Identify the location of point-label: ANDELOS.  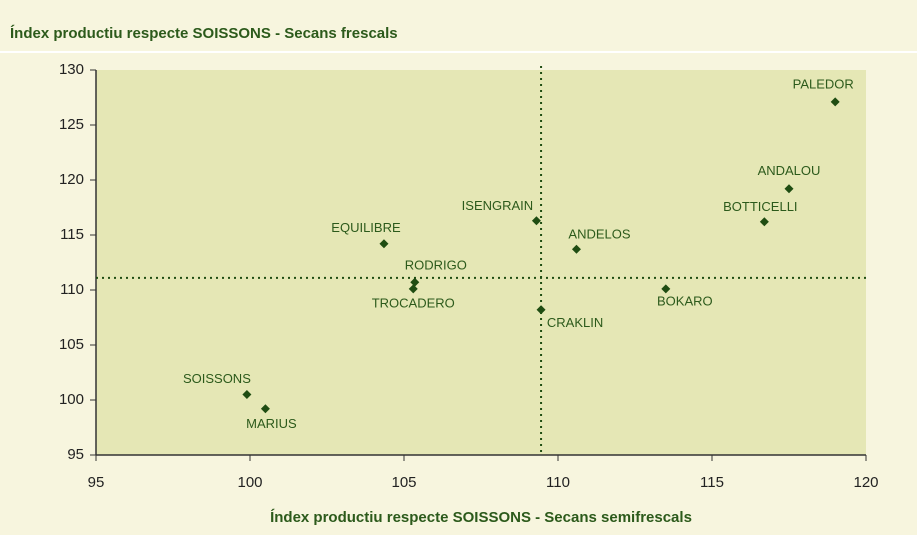
(599, 234).